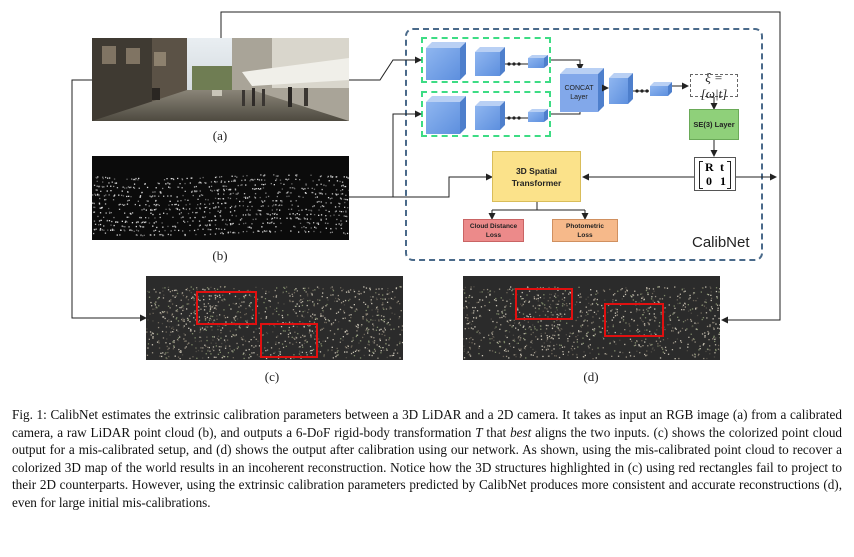  What do you see at coordinates (220, 135) in the screenshot?
I see `panel-label-a: (a)` at bounding box center [220, 135].